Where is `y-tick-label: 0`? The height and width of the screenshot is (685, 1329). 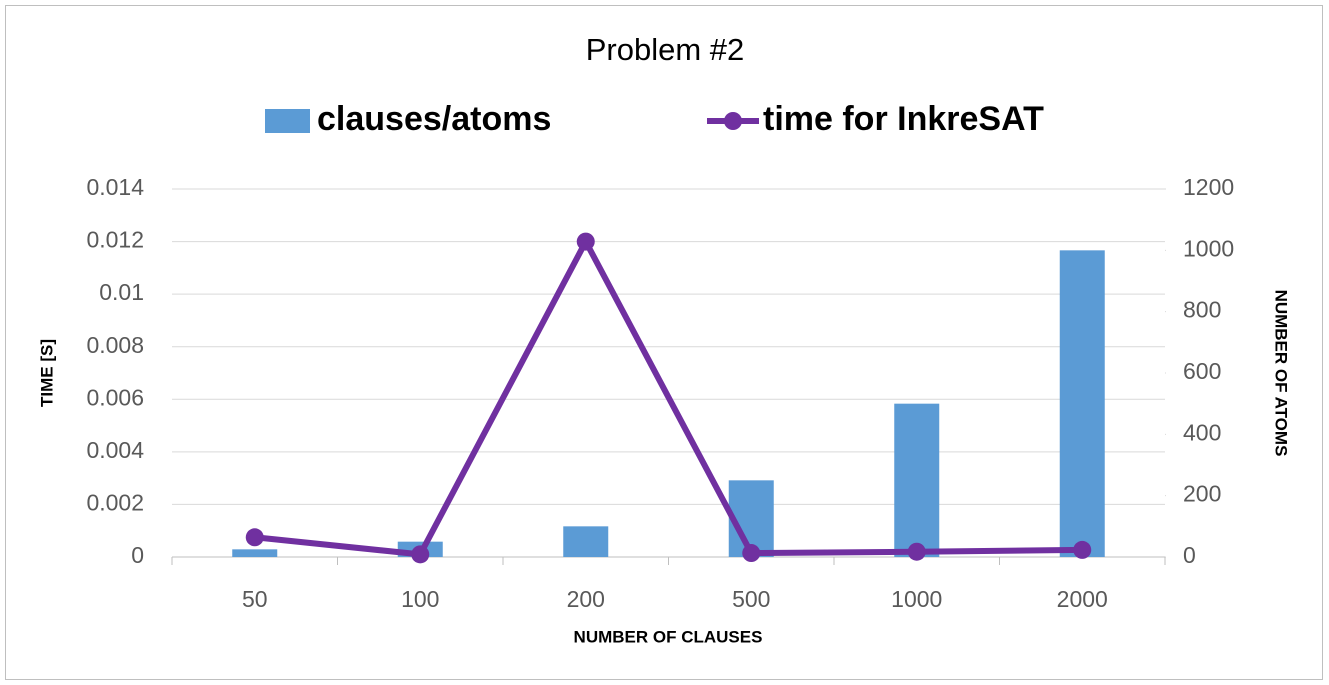 y-tick-label: 0 is located at coordinates (137, 555).